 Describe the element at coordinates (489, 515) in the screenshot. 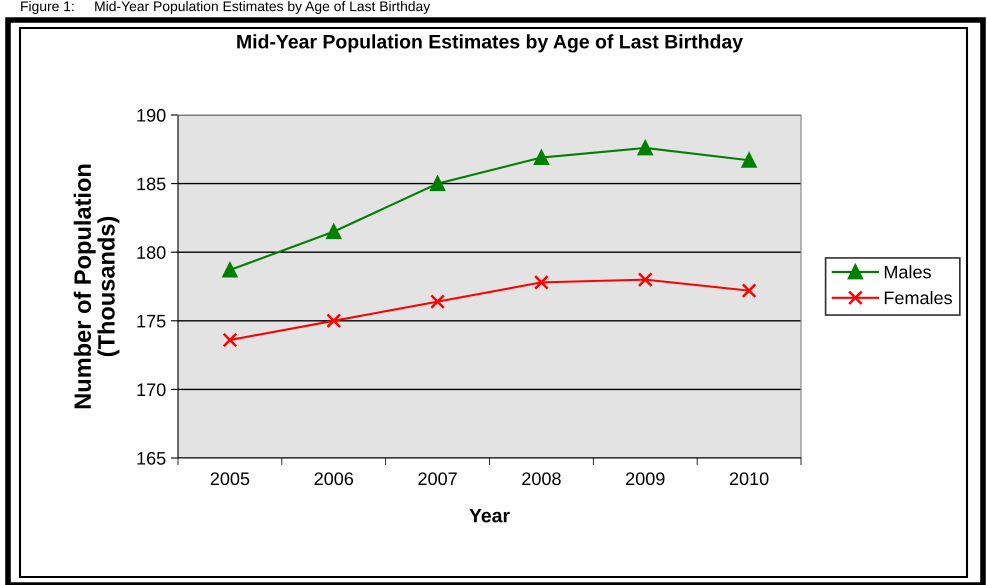

I see `x-axis-title: Year` at that location.